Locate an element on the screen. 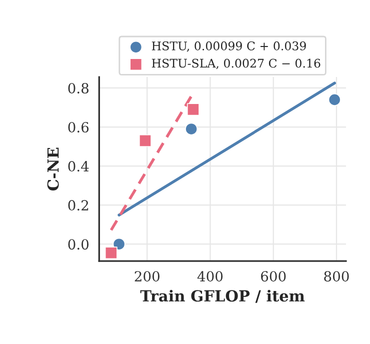 The height and width of the screenshot is (344, 370). y-tick-label: 0.0 is located at coordinates (78, 244).